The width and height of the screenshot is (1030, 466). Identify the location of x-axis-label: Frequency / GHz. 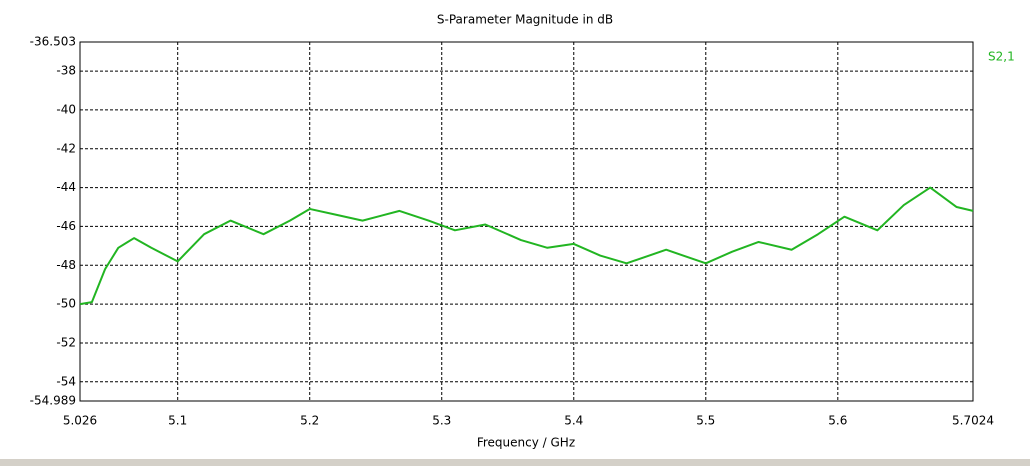
(526, 443).